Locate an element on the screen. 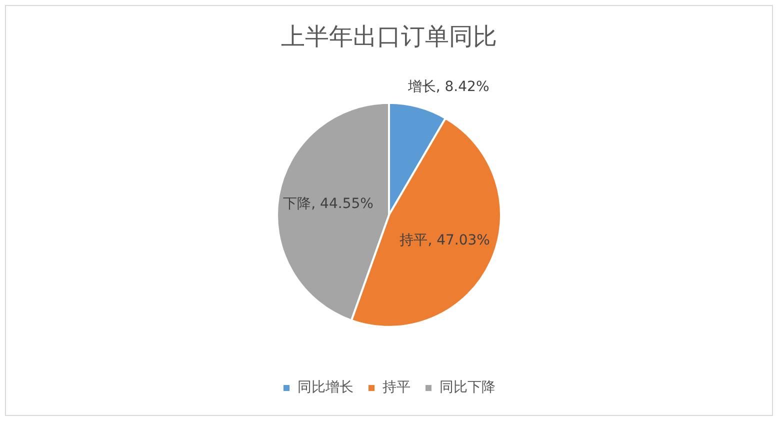 The image size is (778, 425). data-label: 下降, 44.55% is located at coordinates (328, 204).